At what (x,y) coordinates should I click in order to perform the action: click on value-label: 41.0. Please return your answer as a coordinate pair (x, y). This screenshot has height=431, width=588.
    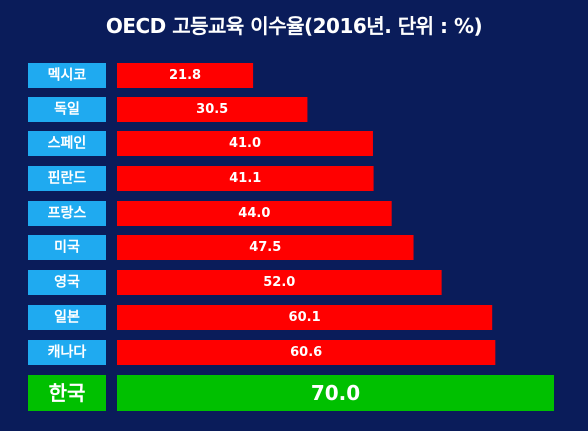
    Looking at the image, I should click on (245, 143).